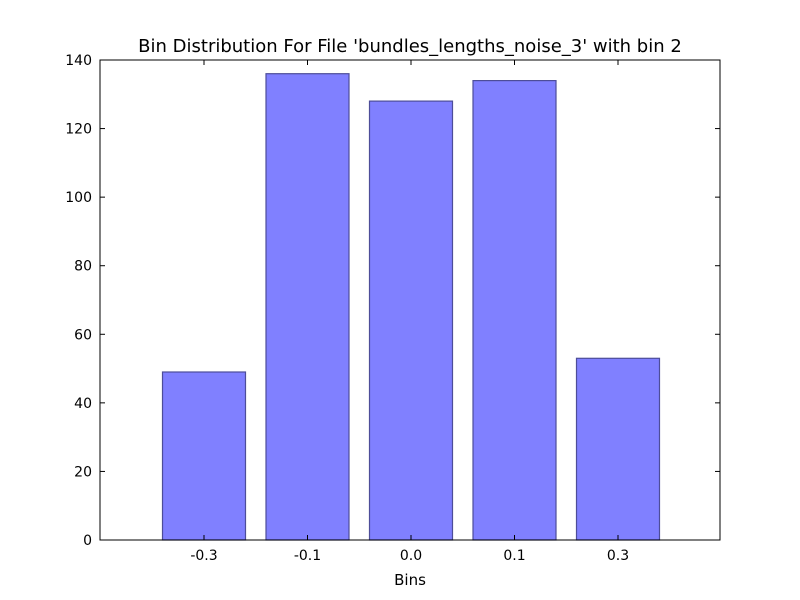  Describe the element at coordinates (78, 198) in the screenshot. I see `y-tick-label: 100` at that location.